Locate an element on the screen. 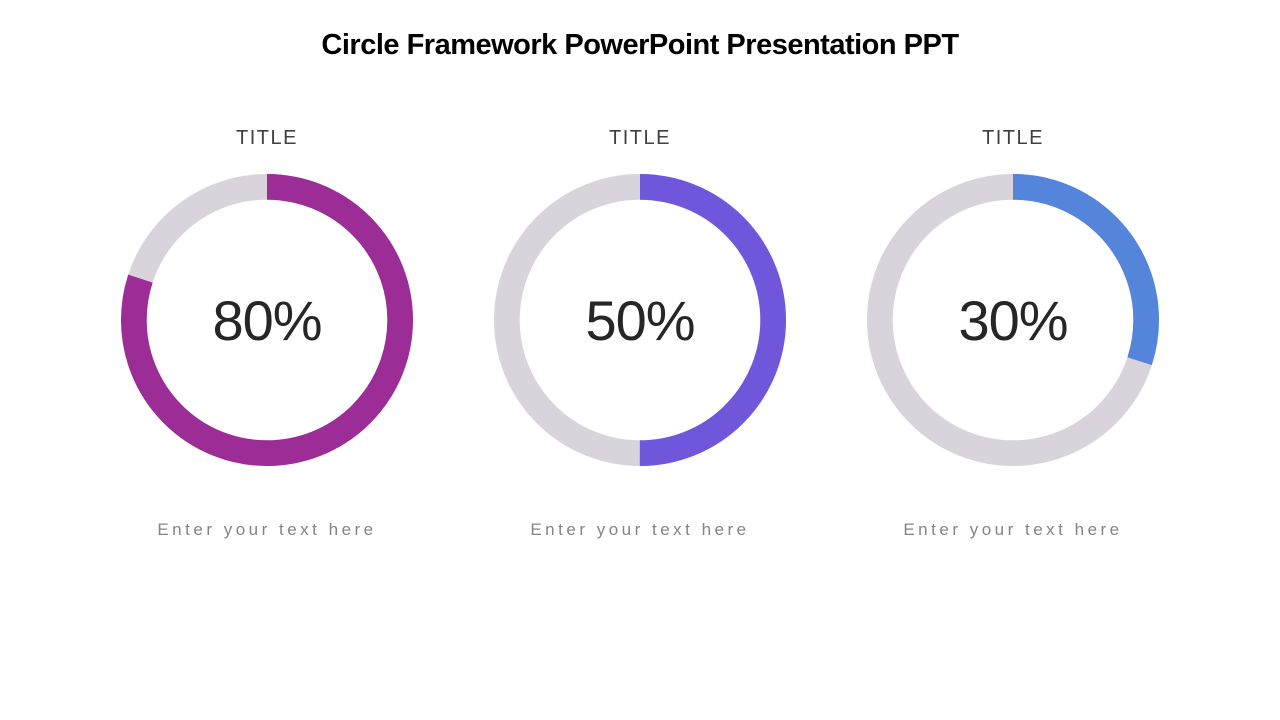 The height and width of the screenshot is (720, 1280). donut-card-3: TITLE 30% Enter your text here is located at coordinates (1013, 333).